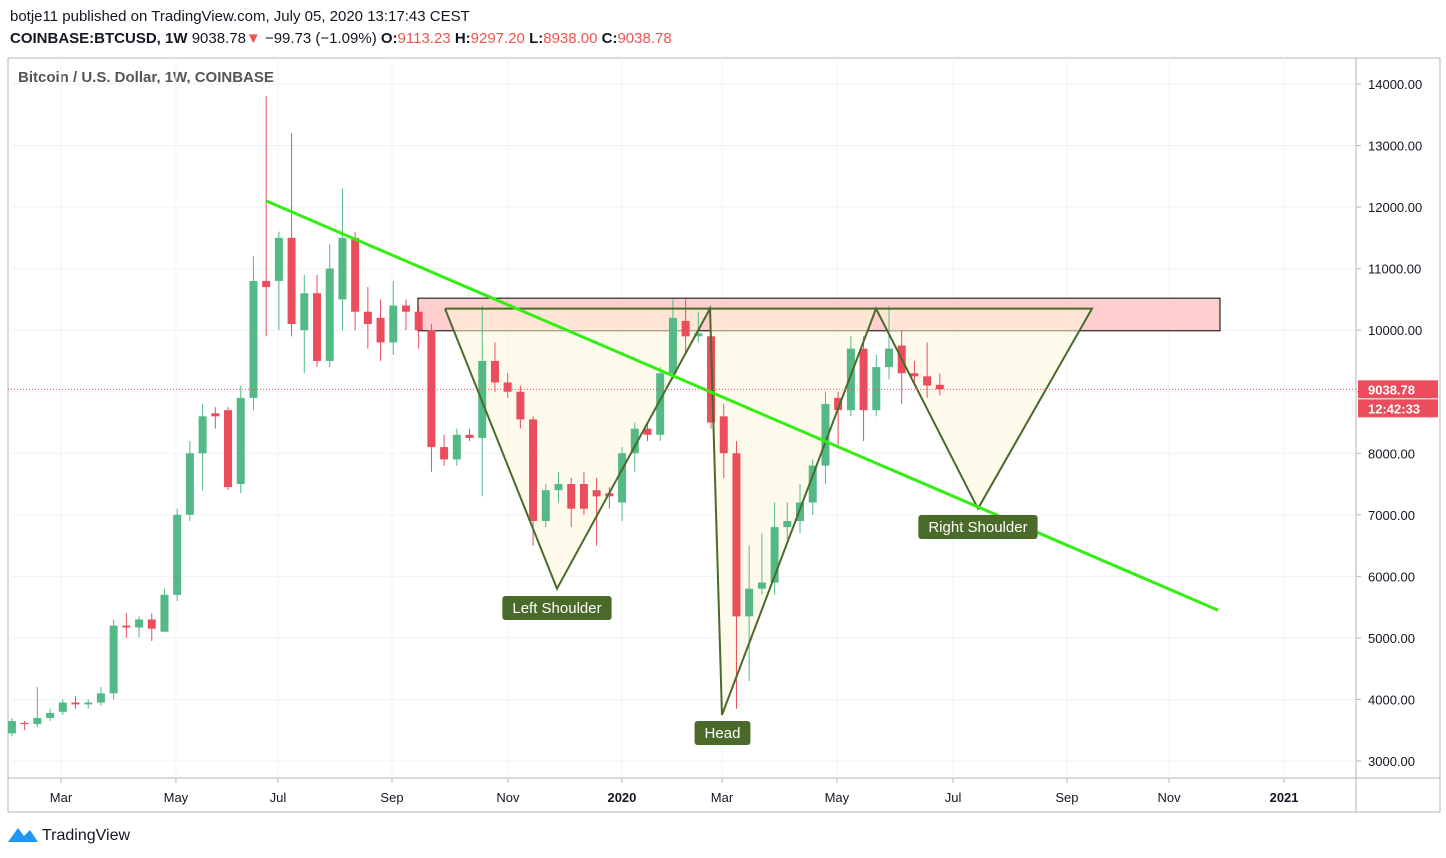 The image size is (1446, 858). What do you see at coordinates (462, 38) in the screenshot?
I see `h-label: H:` at bounding box center [462, 38].